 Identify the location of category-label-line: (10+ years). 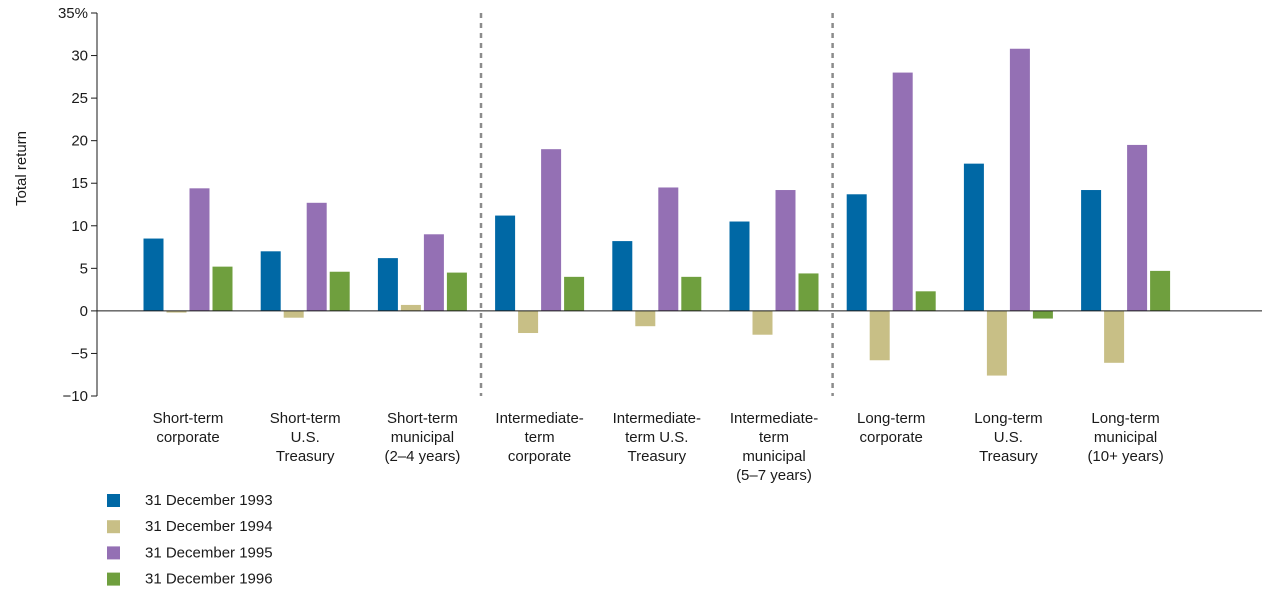
(1125, 456).